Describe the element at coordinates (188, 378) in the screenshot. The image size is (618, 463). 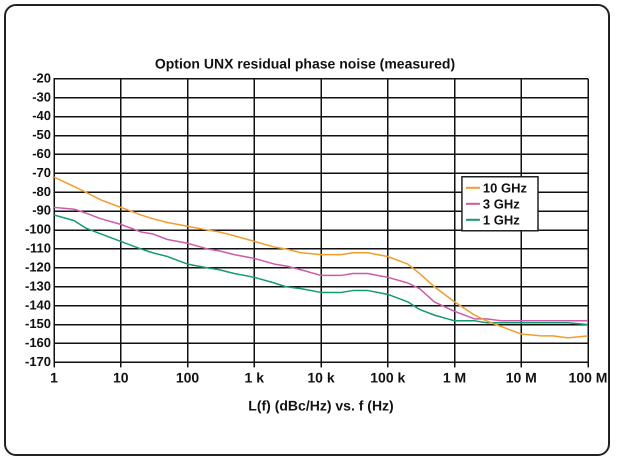
I see `x-tick-label: 100` at that location.